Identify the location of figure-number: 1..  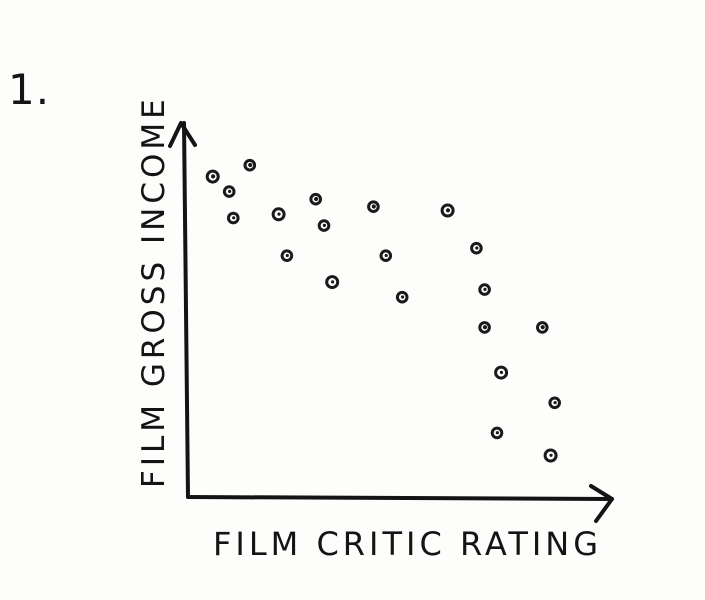
(29, 89).